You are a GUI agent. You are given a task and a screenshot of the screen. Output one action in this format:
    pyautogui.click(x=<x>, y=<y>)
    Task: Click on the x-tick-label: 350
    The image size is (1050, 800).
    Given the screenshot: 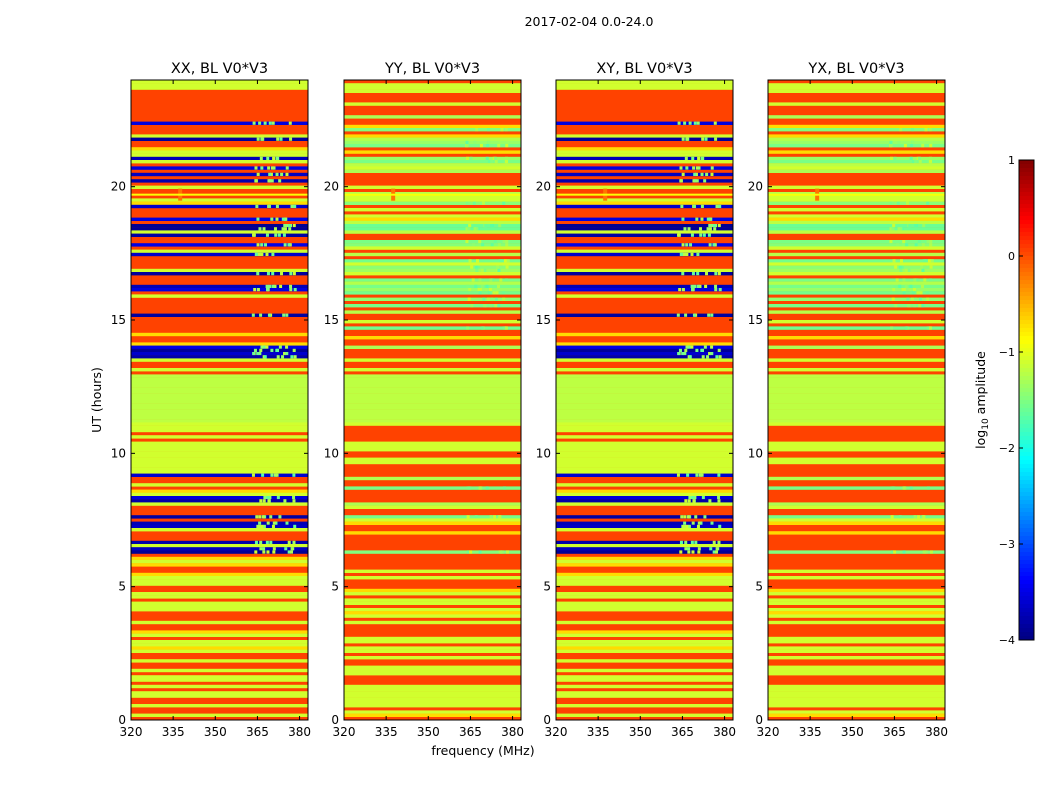 What is the action you would take?
    pyautogui.click(x=852, y=732)
    